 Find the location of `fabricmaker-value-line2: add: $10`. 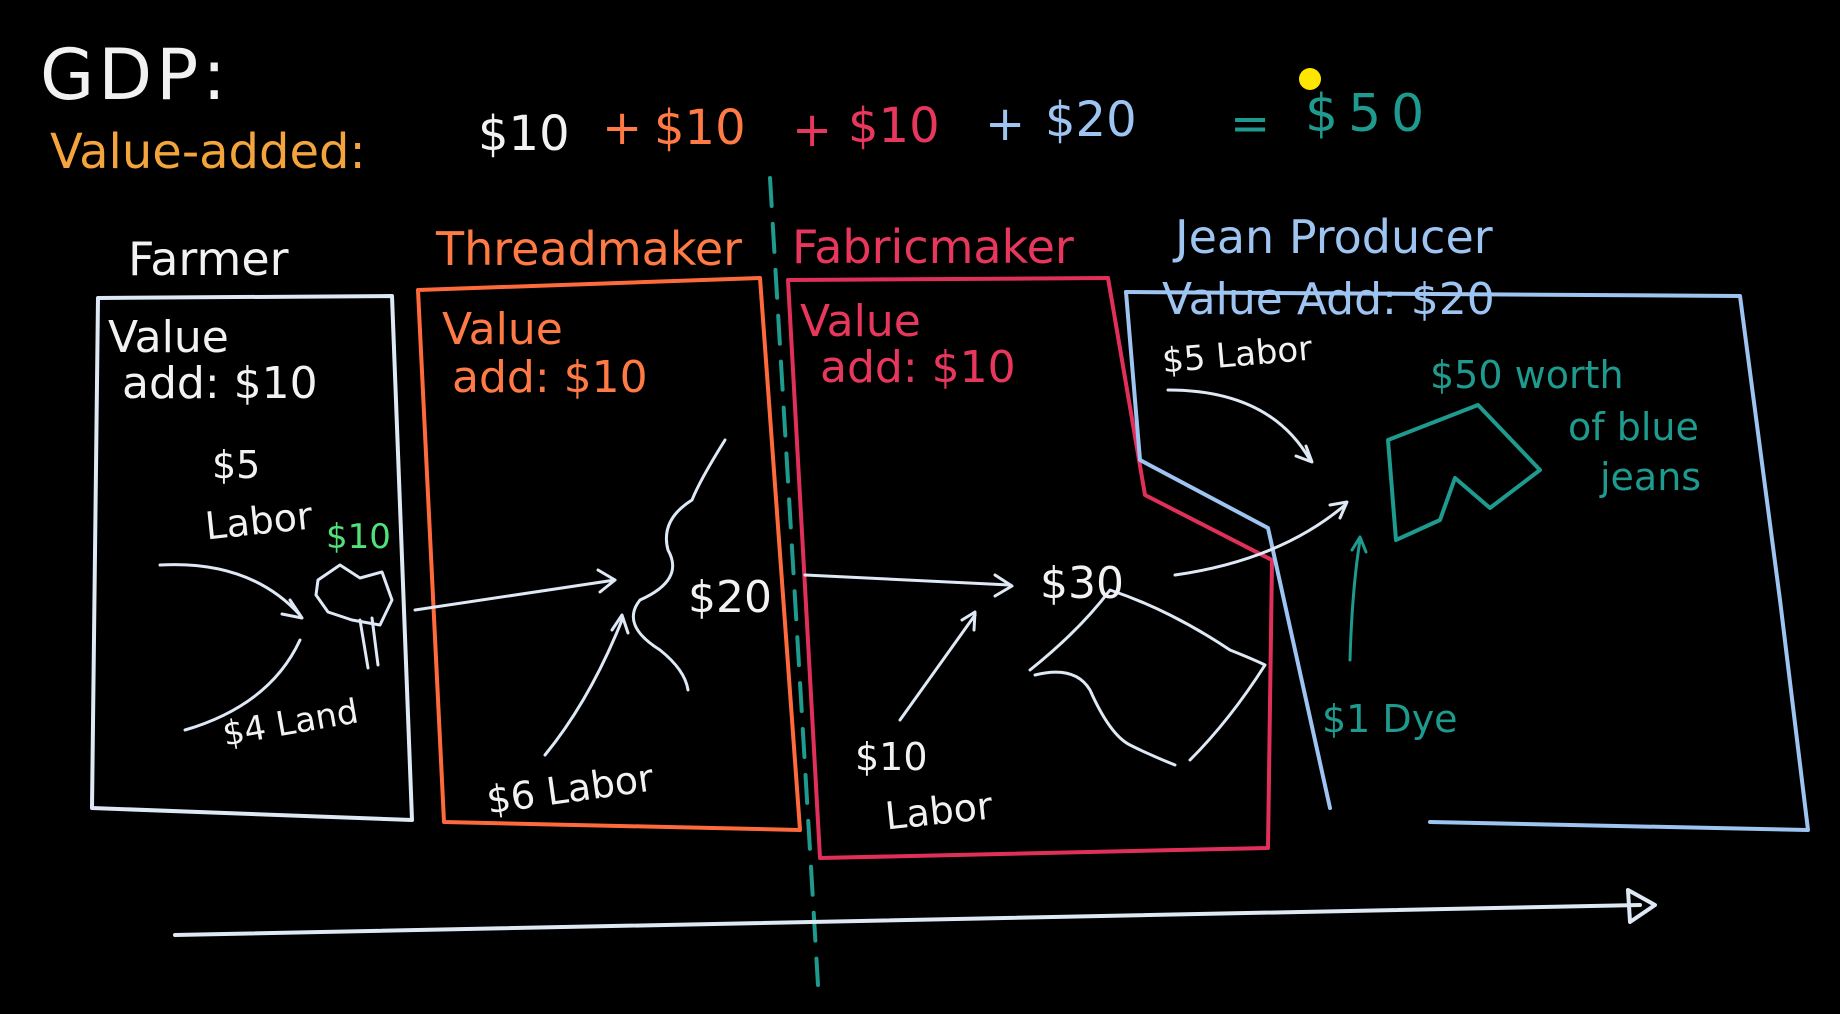

fabricmaker-value-line2: add: $10 is located at coordinates (918, 367).